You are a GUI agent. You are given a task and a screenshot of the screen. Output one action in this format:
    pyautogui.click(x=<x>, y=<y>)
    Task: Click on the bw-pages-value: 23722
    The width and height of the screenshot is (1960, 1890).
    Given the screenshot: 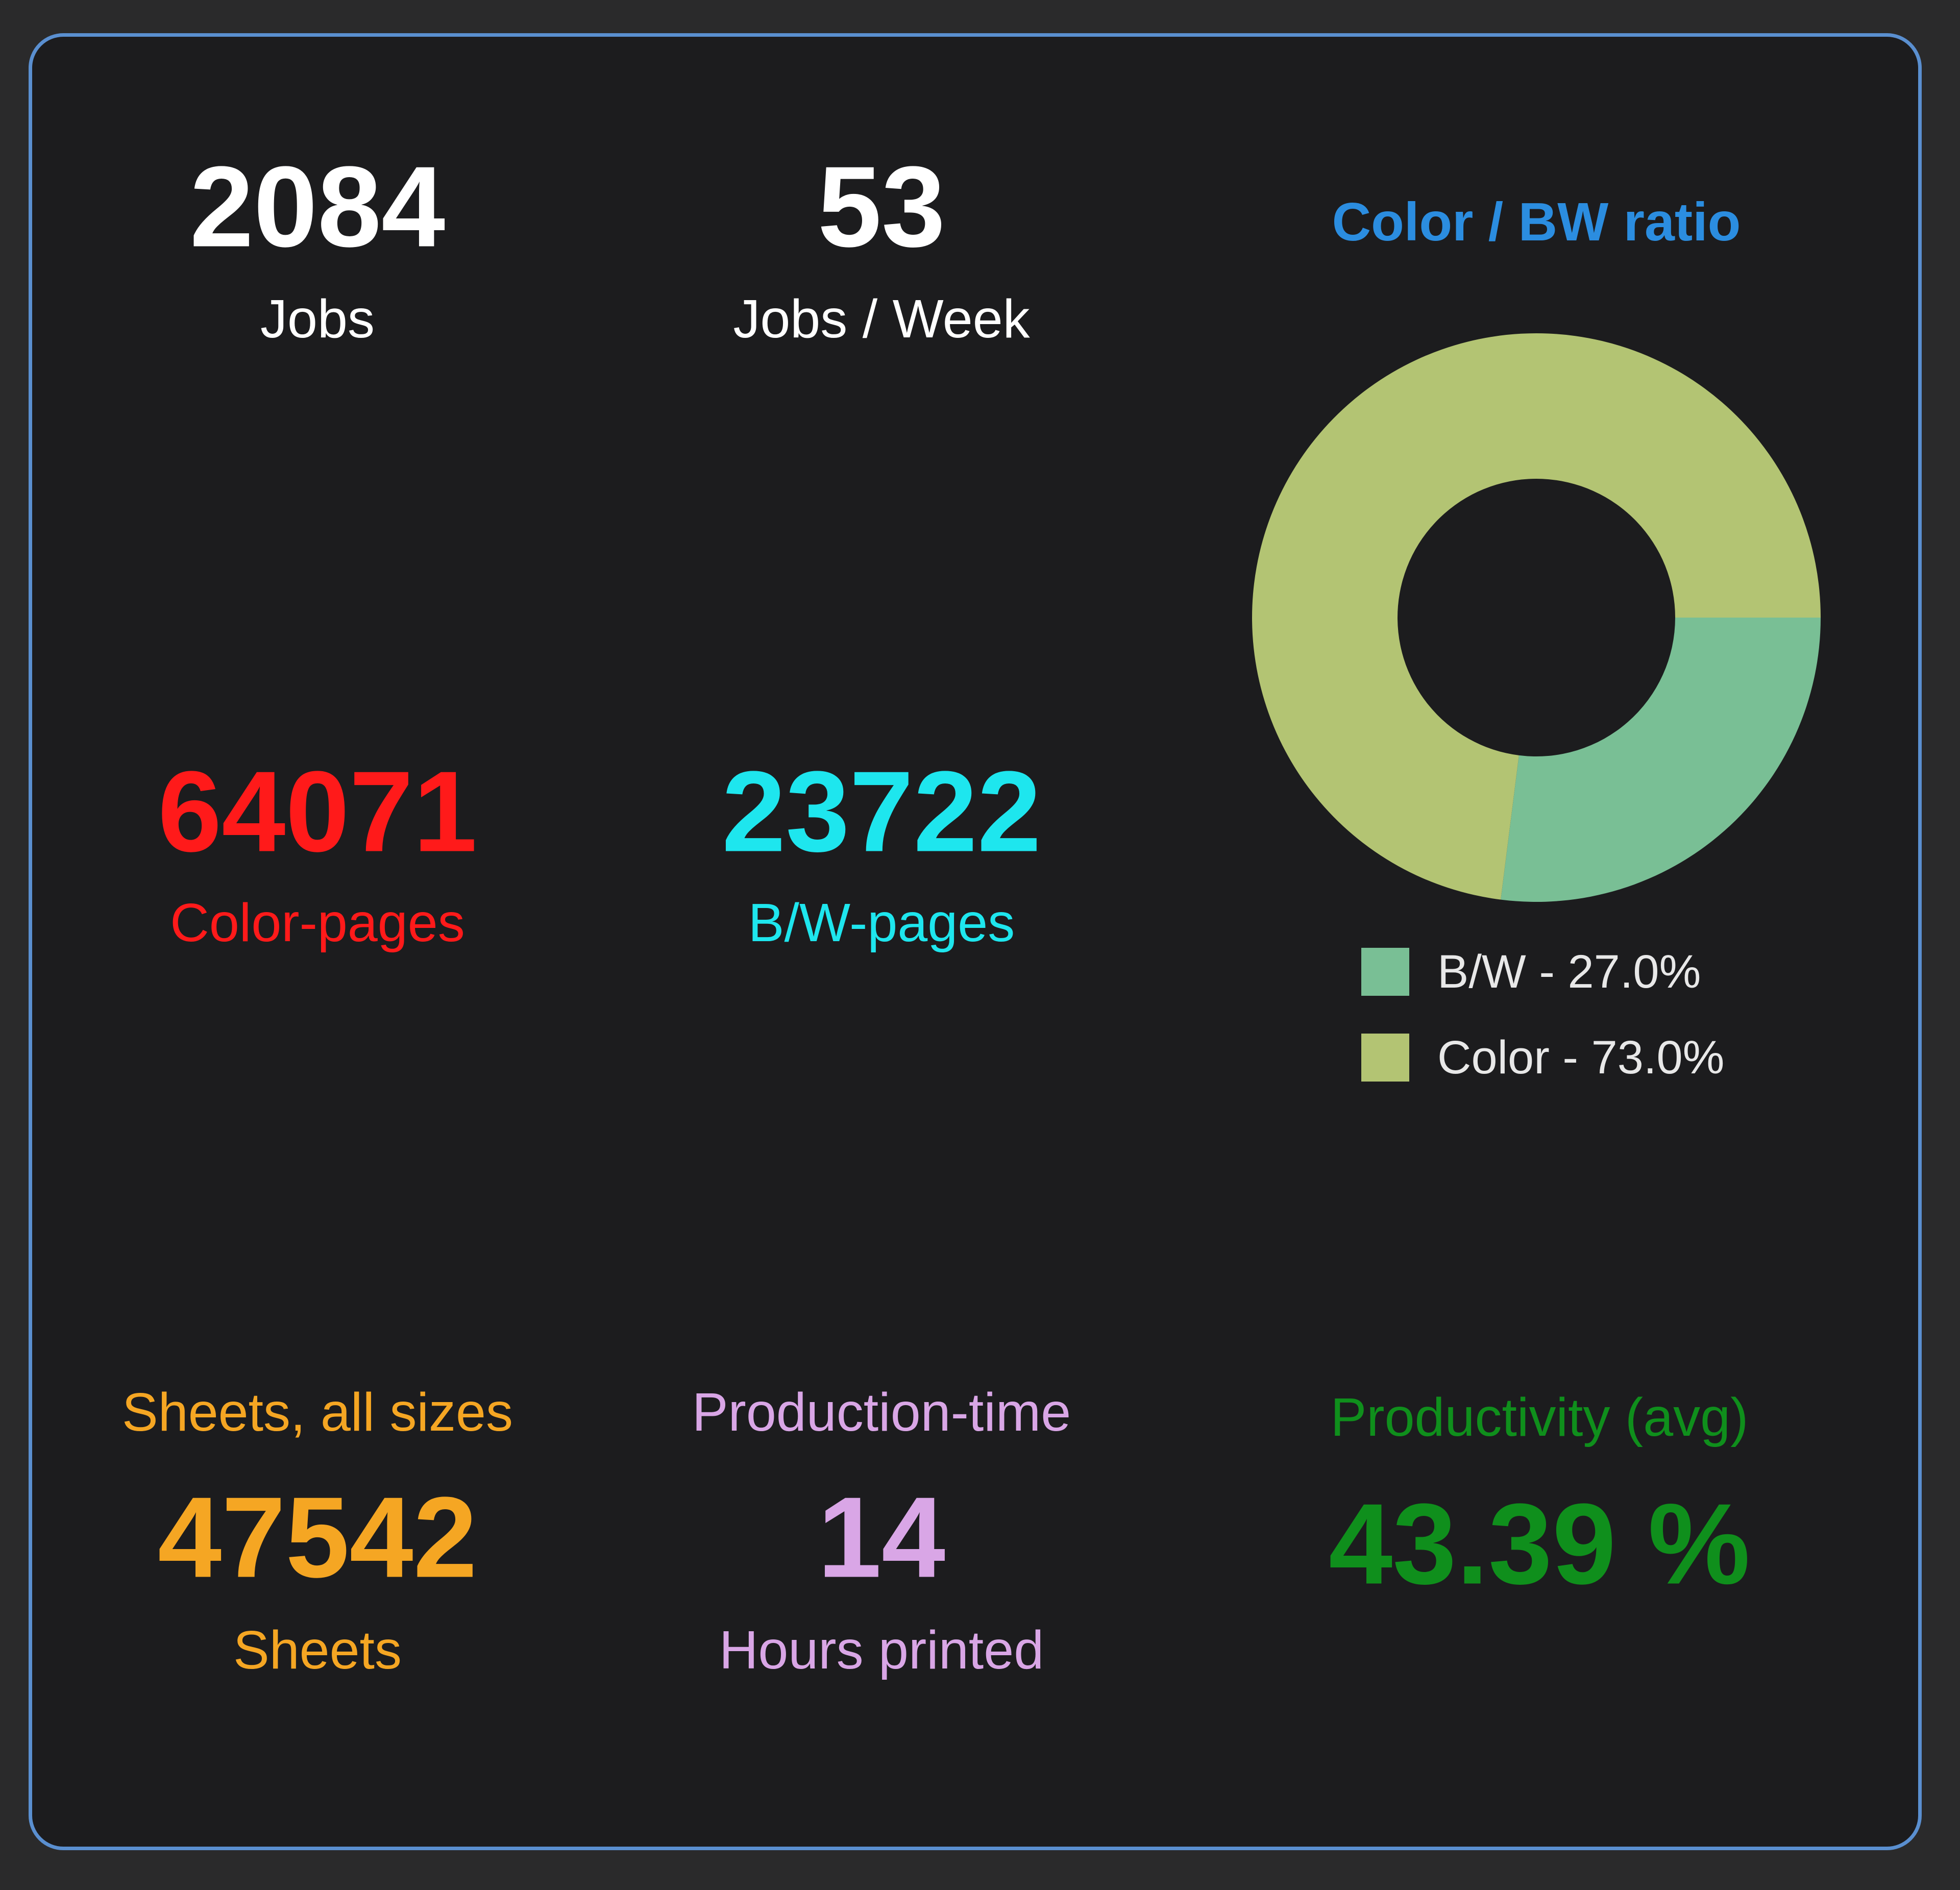 What is the action you would take?
    pyautogui.click(x=881, y=811)
    